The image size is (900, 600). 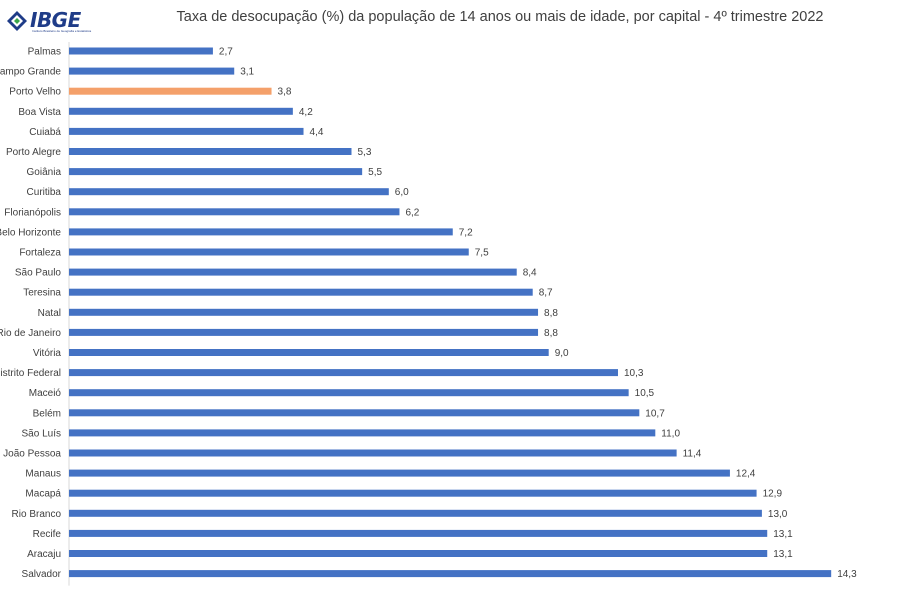 I want to click on value-label: 13,0, so click(x=778, y=514).